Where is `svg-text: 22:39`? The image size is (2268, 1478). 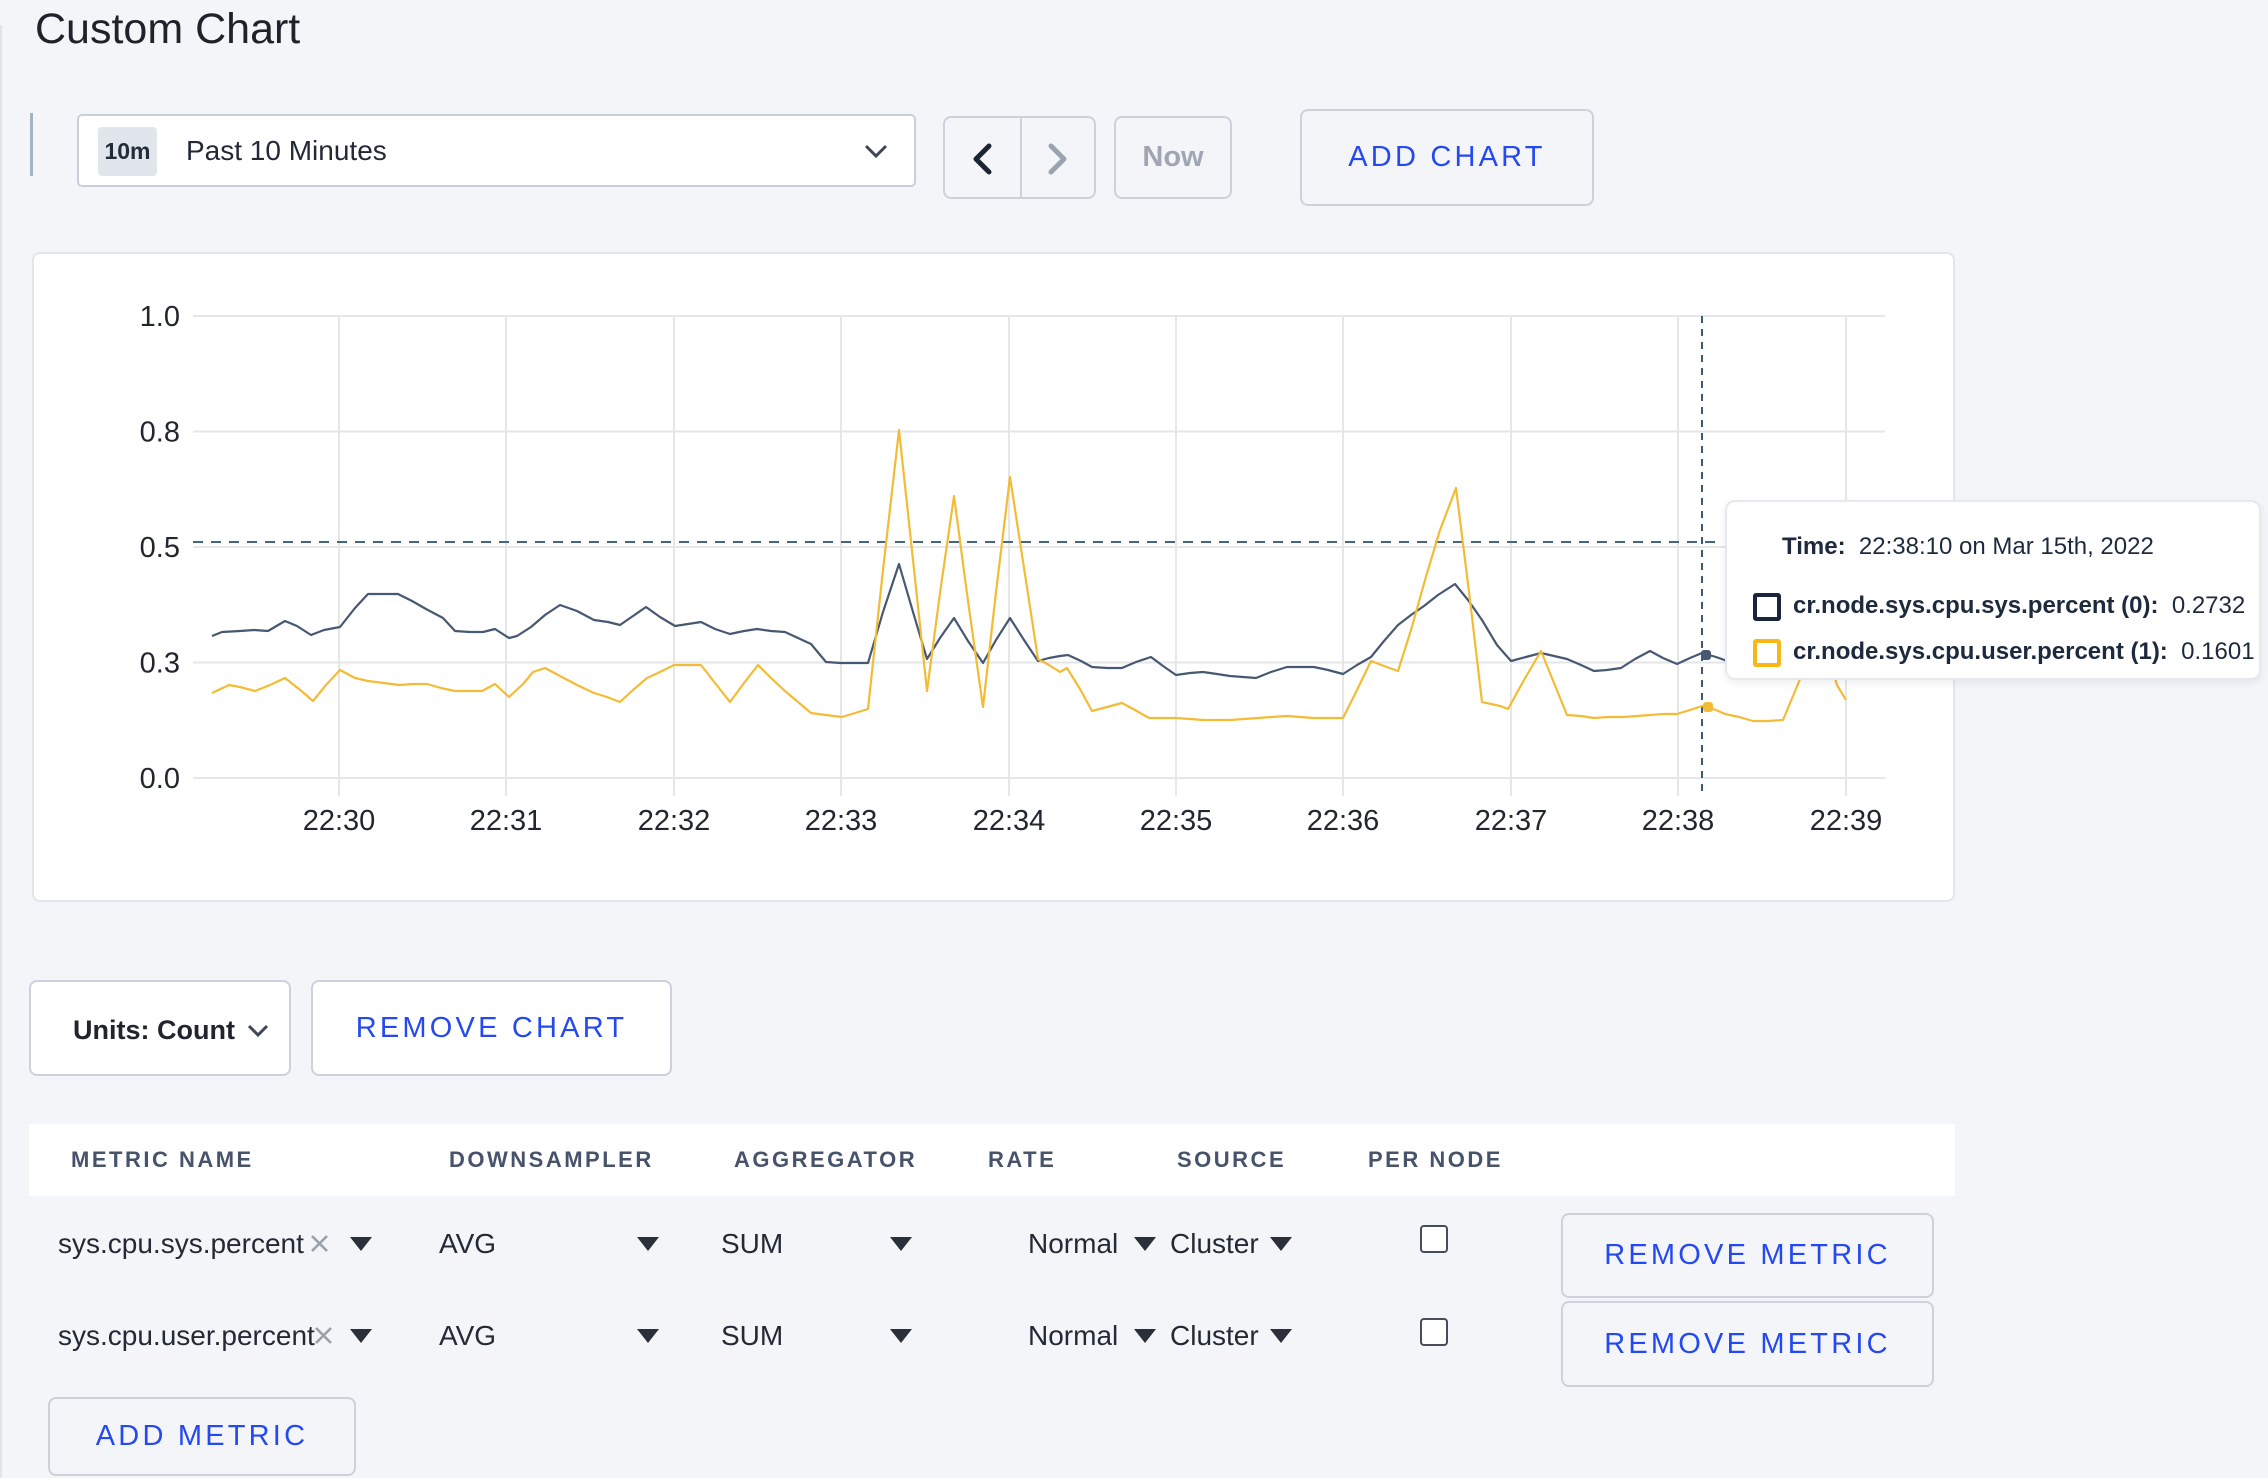 svg-text: 22:39 is located at coordinates (1846, 821).